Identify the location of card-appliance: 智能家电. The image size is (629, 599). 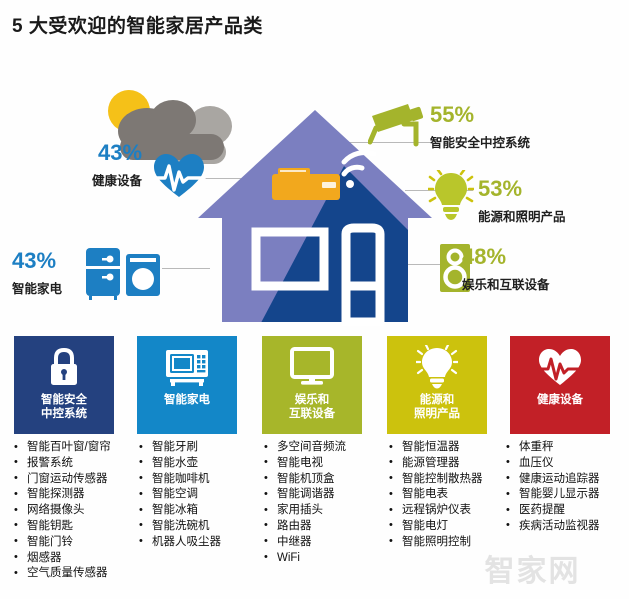
(187, 385).